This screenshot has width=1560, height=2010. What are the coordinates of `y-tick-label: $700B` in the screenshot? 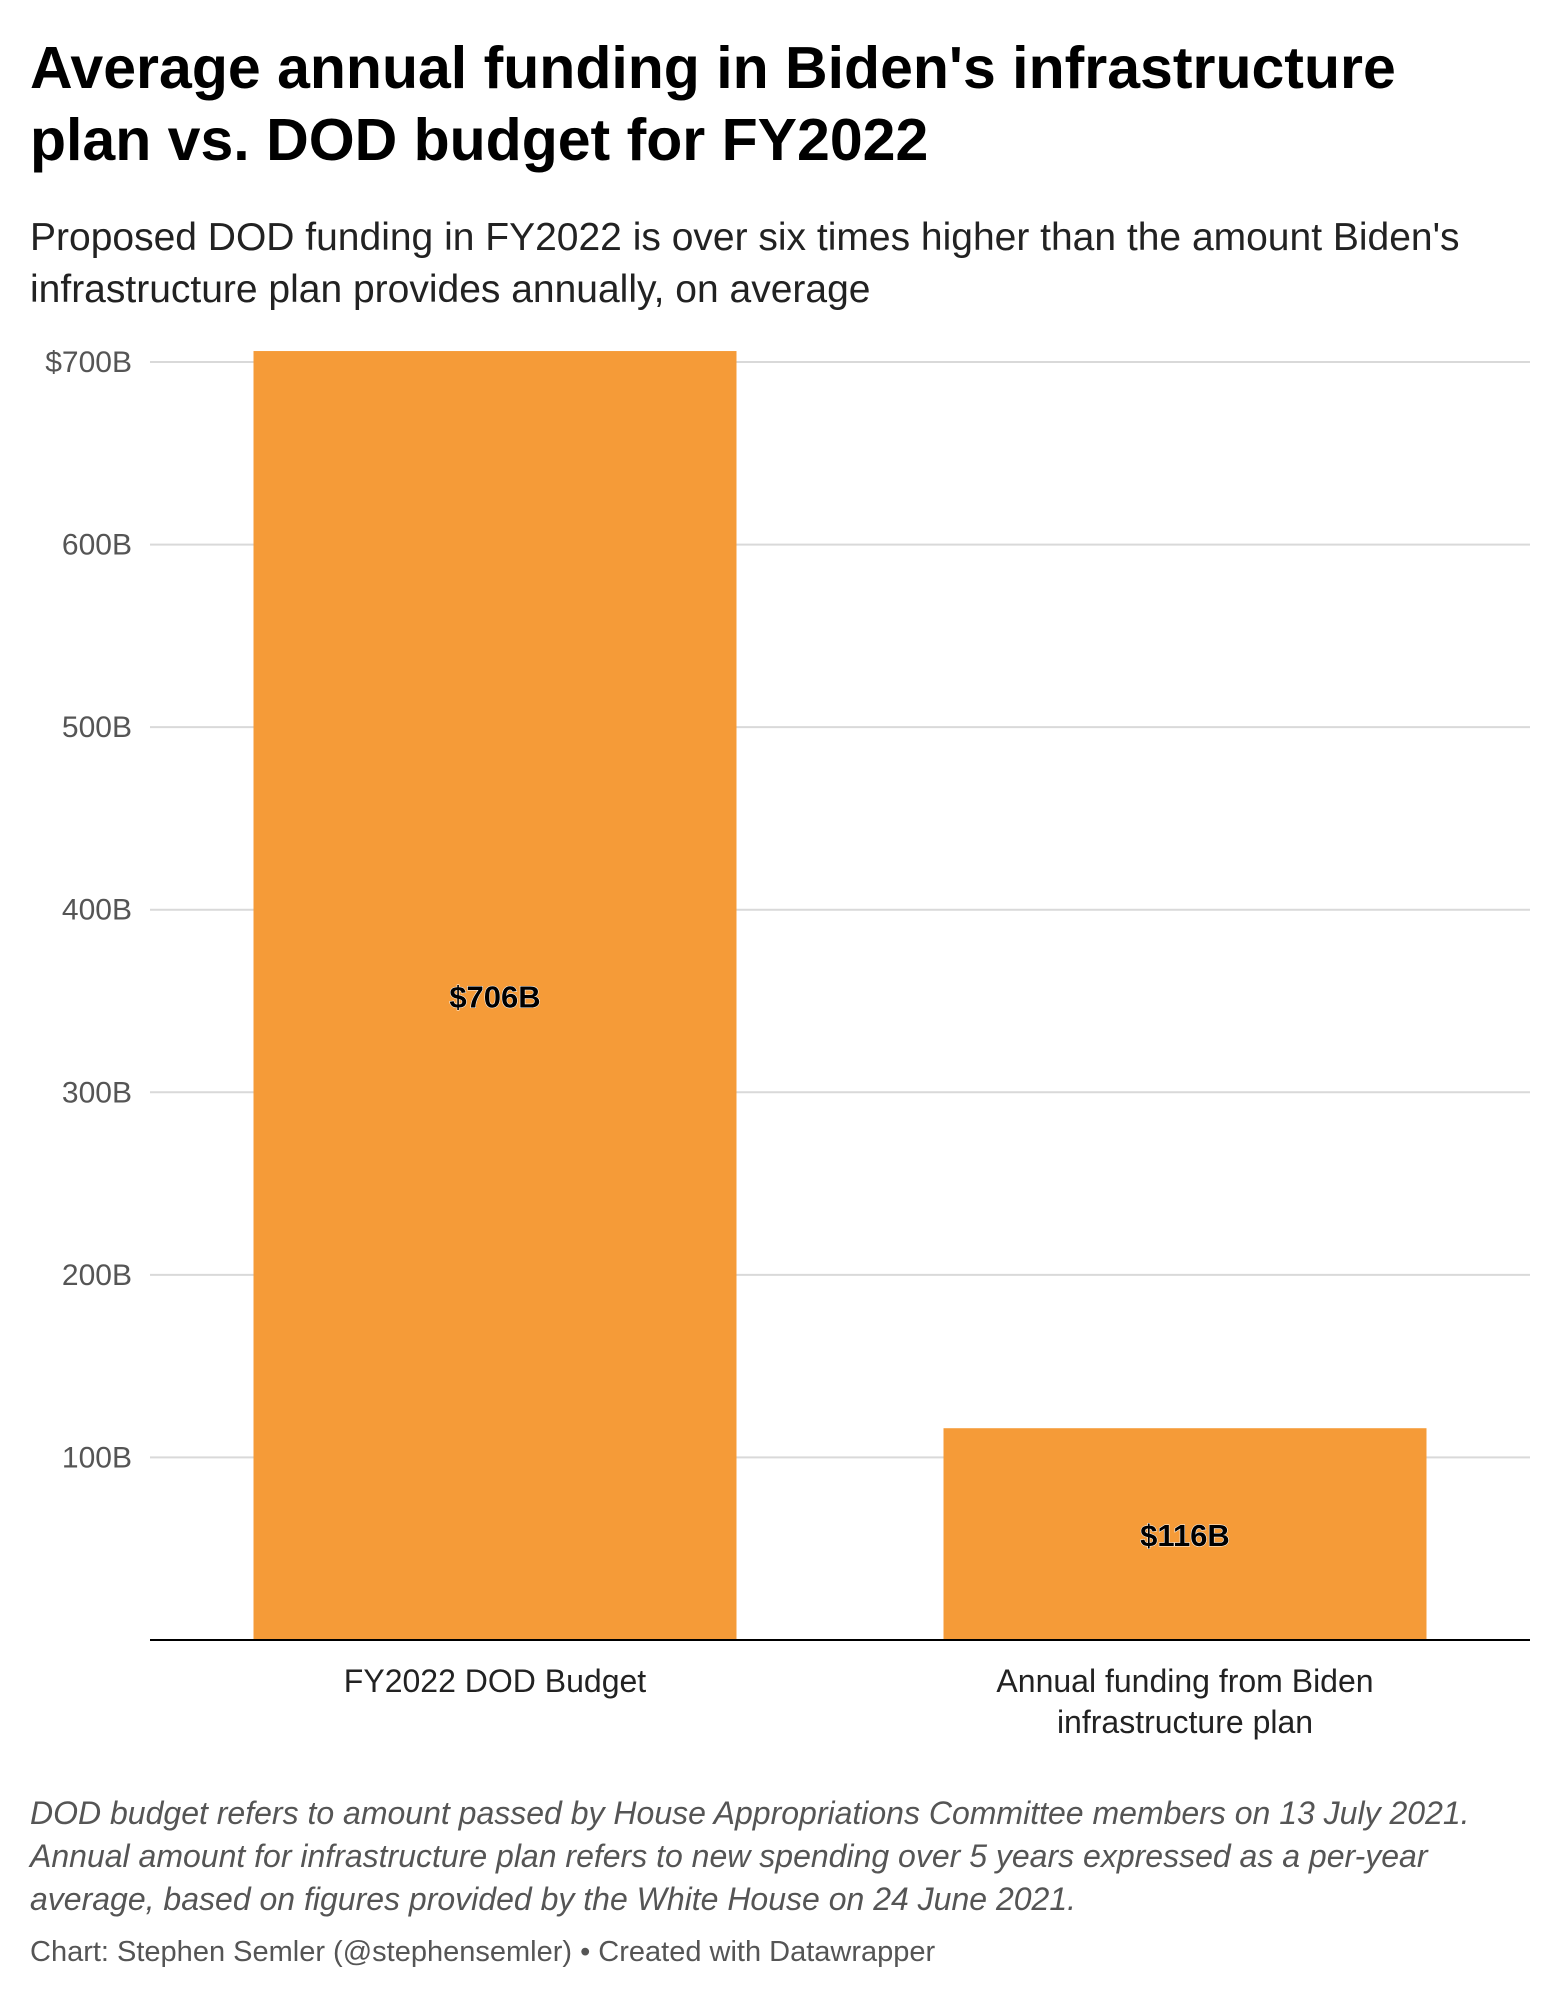 It's located at (88, 362).